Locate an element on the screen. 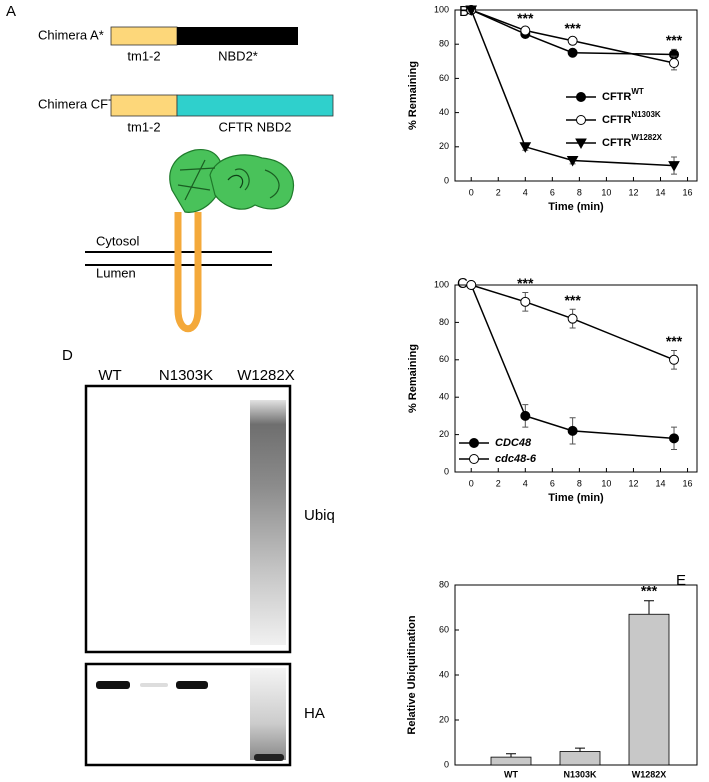 This screenshot has height=782, width=709. x-tick-label: 2 is located at coordinates (498, 192).